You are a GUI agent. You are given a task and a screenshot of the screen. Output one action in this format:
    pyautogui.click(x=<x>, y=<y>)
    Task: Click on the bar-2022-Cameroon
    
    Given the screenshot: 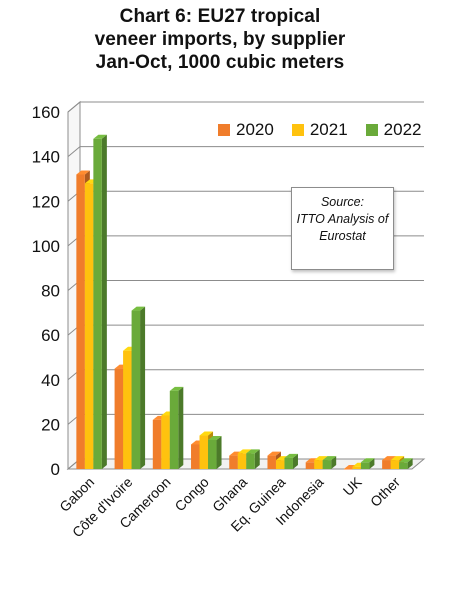 What is the action you would take?
    pyautogui.click(x=174, y=429)
    